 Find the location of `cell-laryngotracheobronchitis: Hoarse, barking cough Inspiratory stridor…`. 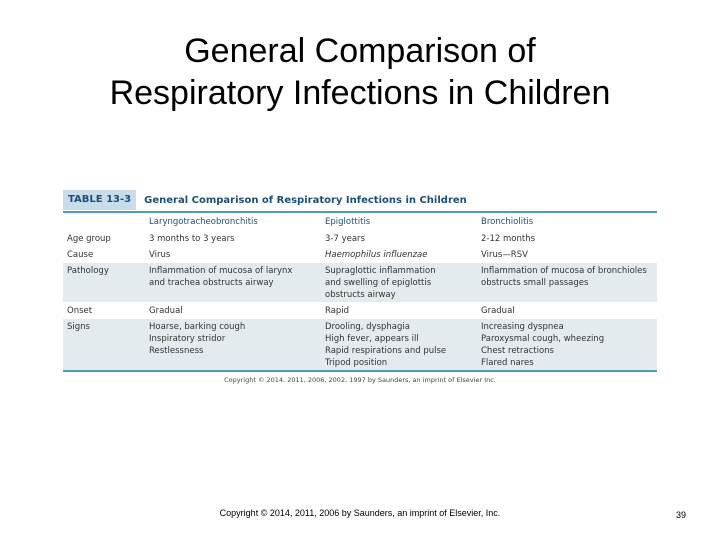

cell-laryngotracheobronchitis: Hoarse, barking cough Inspiratory stridor… is located at coordinates (233, 344).